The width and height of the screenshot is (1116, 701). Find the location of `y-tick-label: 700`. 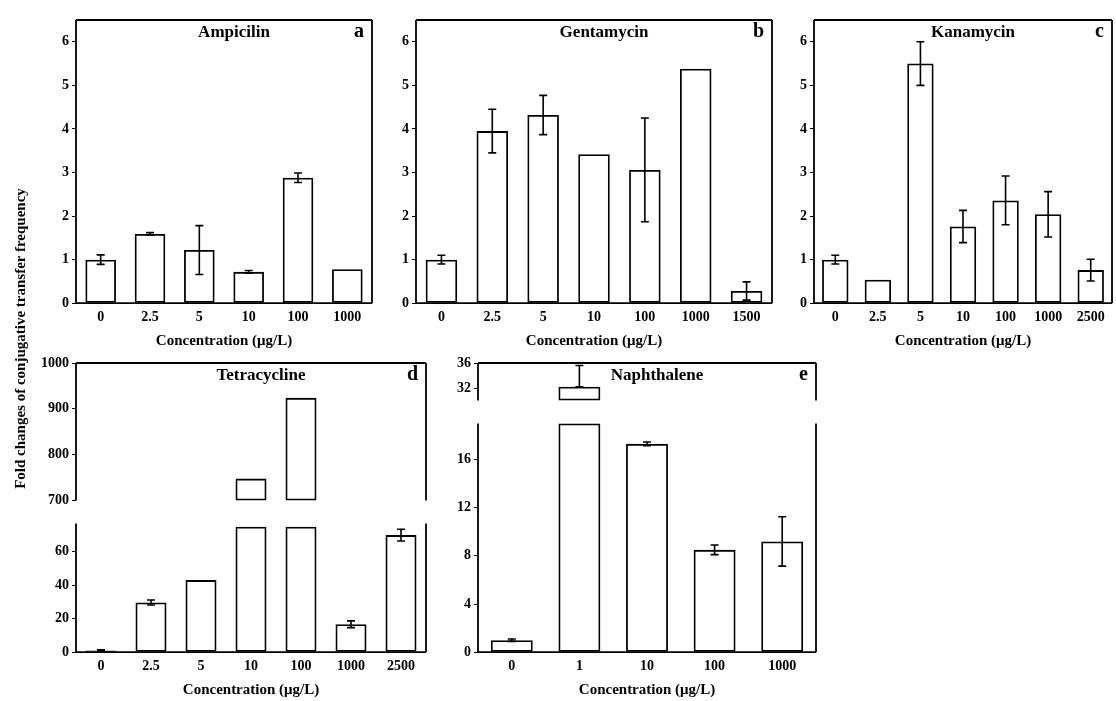

y-tick-label: 700 is located at coordinates (58, 500).